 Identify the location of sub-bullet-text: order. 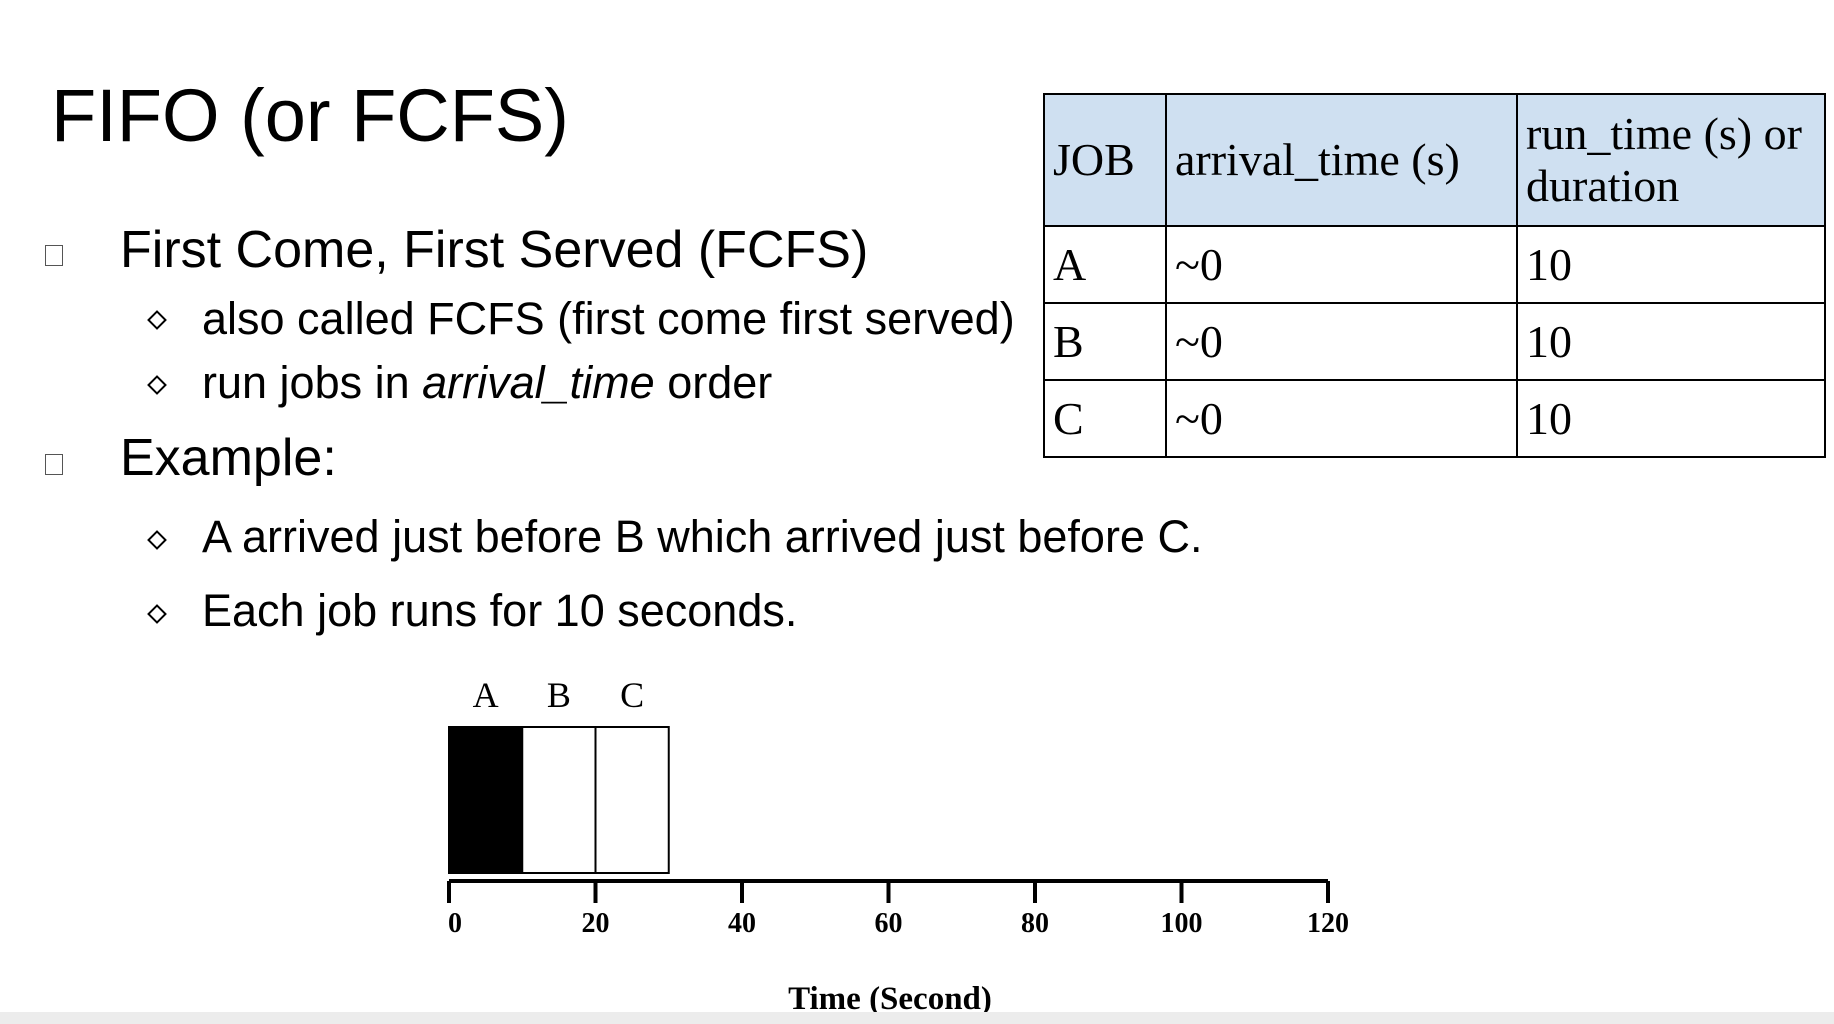
(713, 382).